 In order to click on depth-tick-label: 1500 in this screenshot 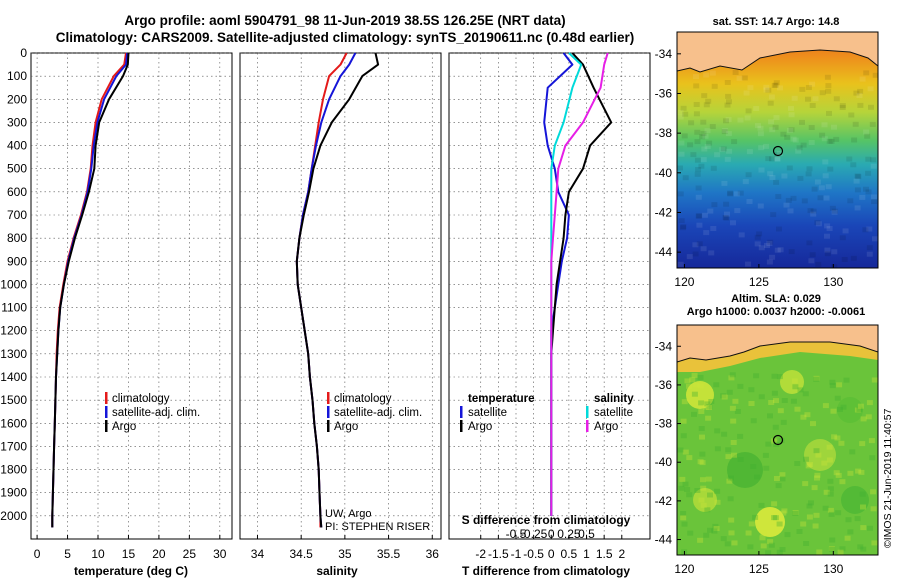, I will do `click(13, 400)`.